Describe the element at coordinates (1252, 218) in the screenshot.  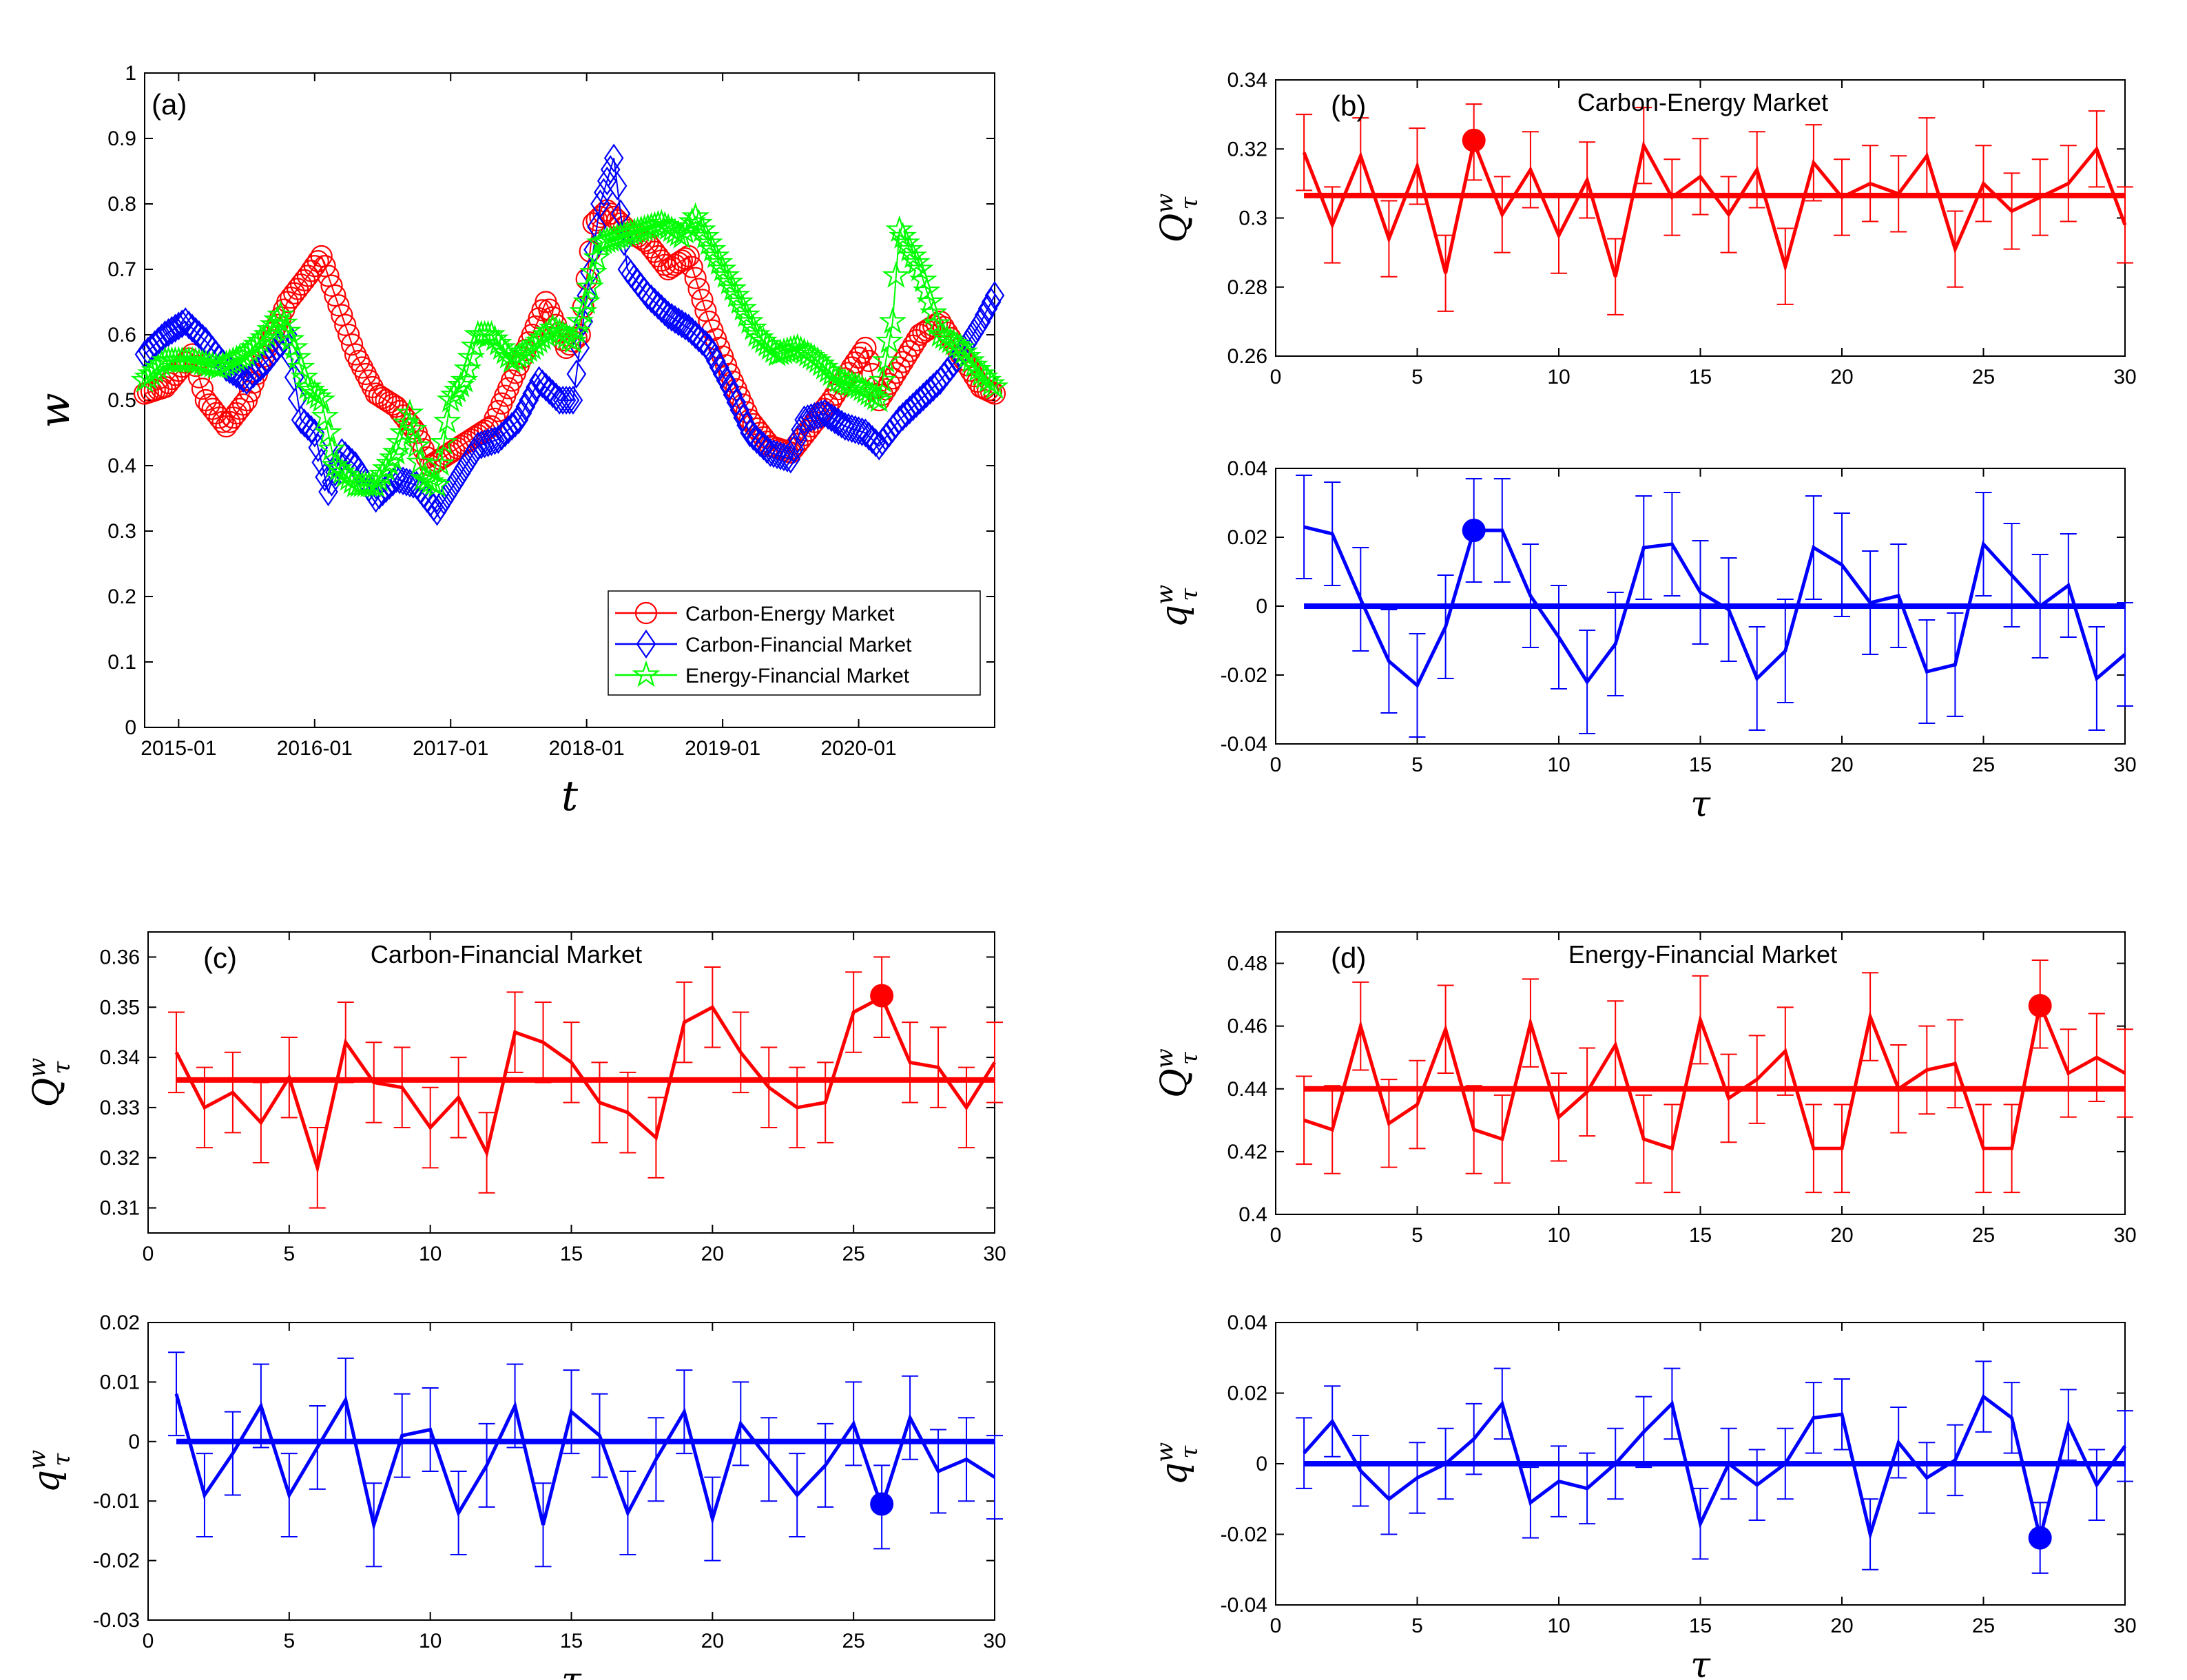
I see `y-tick-label: 0.3` at that location.